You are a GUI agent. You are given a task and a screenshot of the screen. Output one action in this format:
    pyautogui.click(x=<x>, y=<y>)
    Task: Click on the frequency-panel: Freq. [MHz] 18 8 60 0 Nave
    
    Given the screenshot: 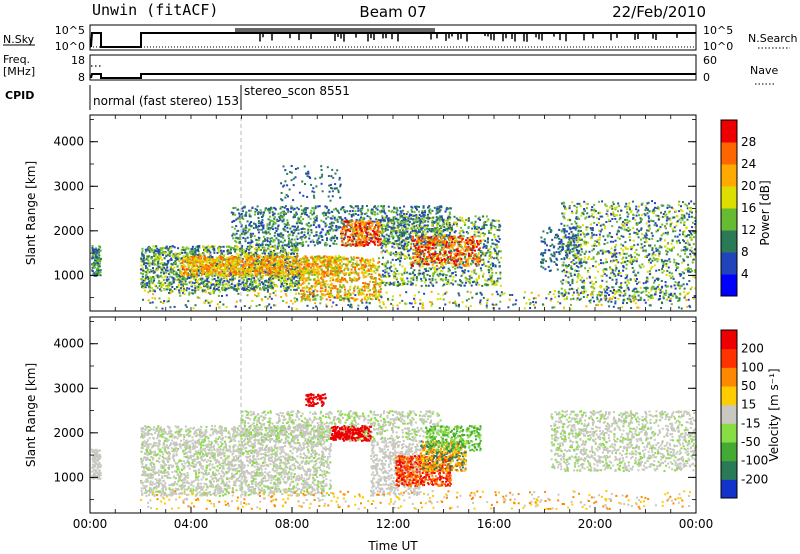 What is the action you would take?
    pyautogui.click(x=390, y=69)
    